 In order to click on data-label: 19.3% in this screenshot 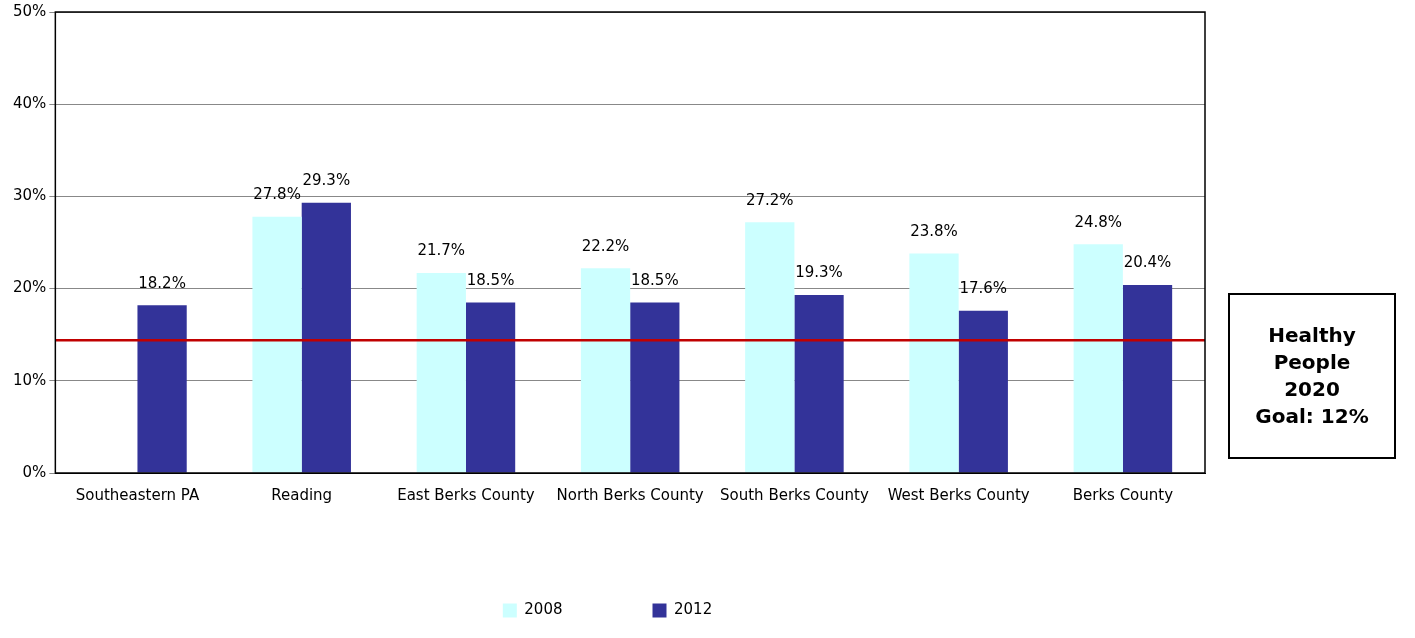, I will do `click(819, 272)`.